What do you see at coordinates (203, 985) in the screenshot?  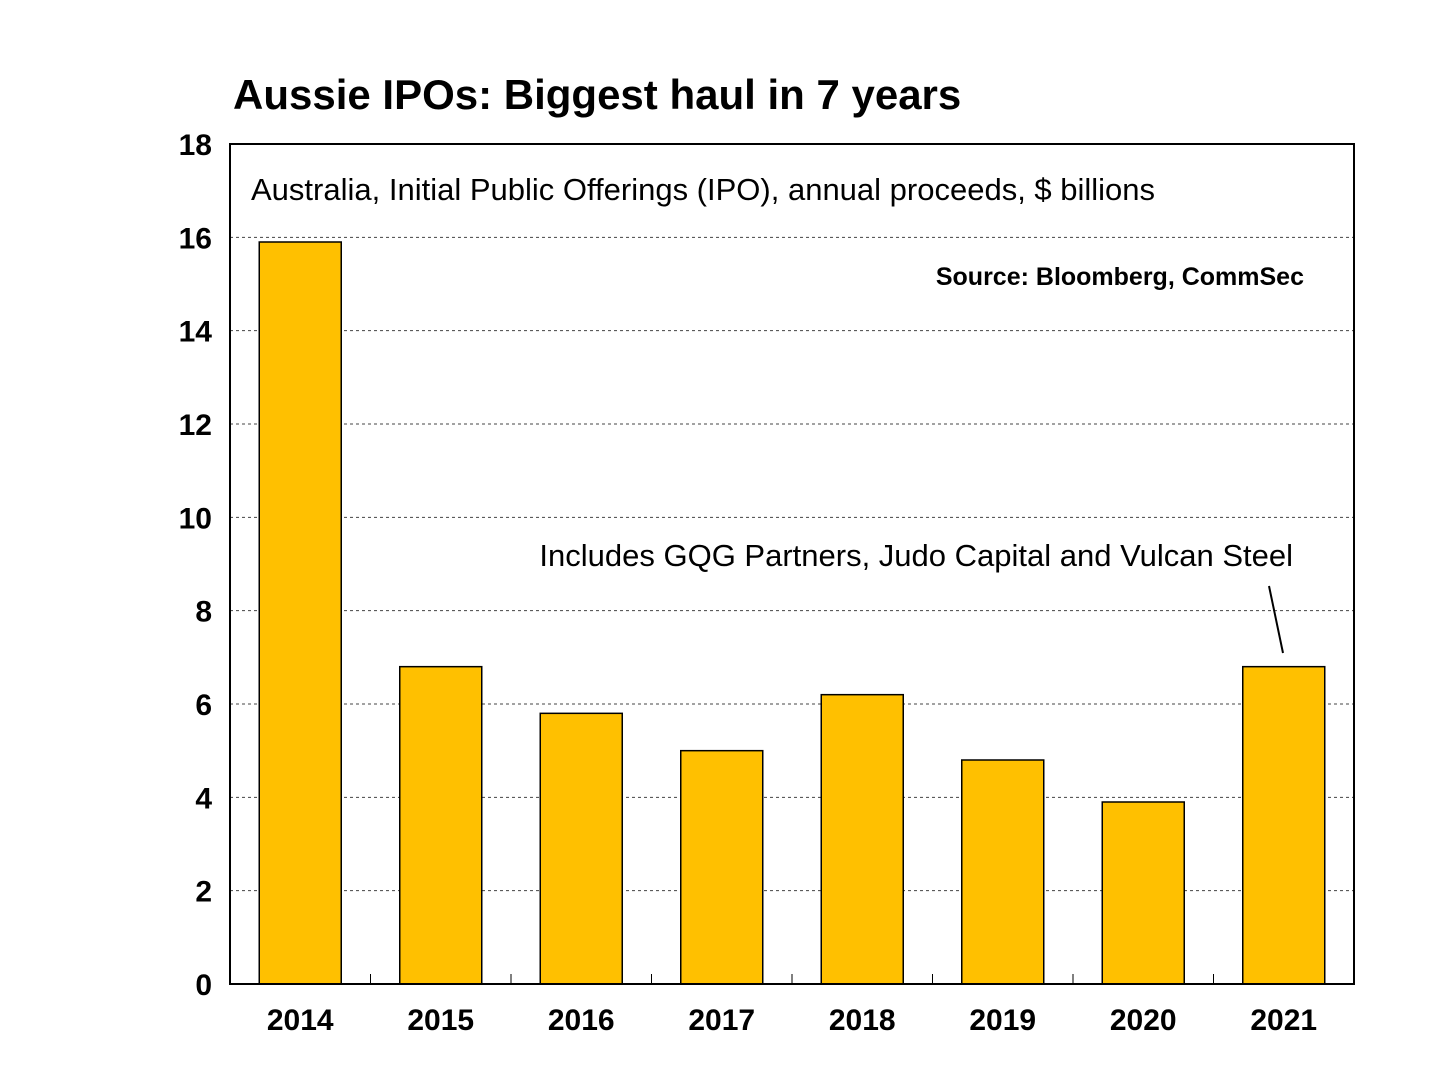 I see `y-tick-label: 0` at bounding box center [203, 985].